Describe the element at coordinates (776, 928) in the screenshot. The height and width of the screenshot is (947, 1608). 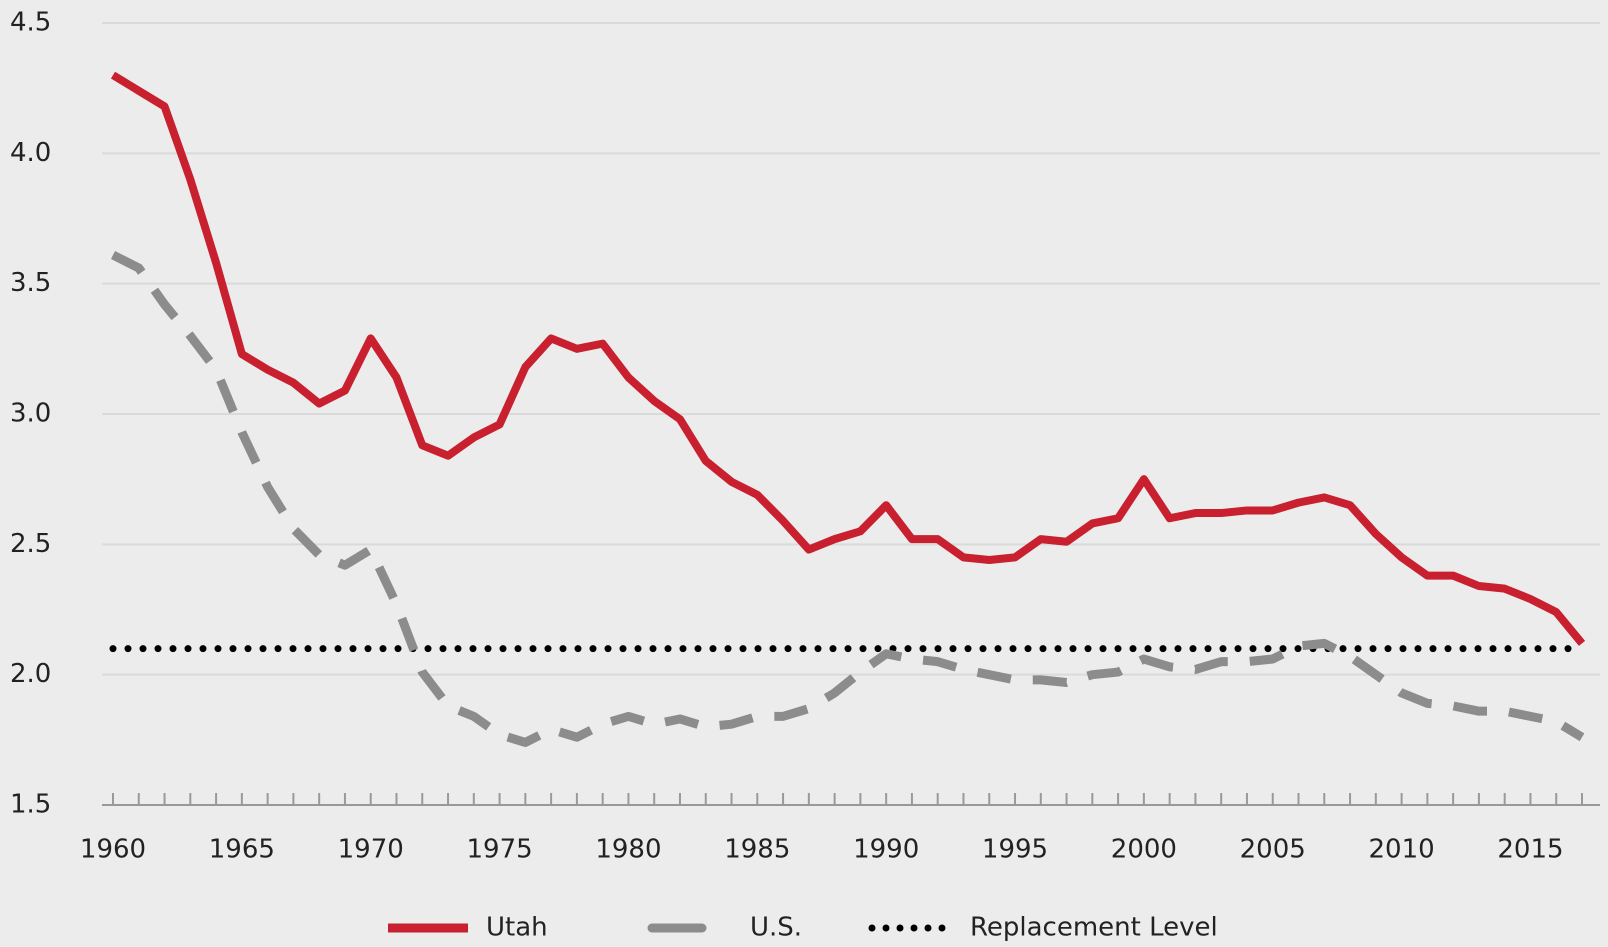
I see `legend-label: U.S.` at that location.